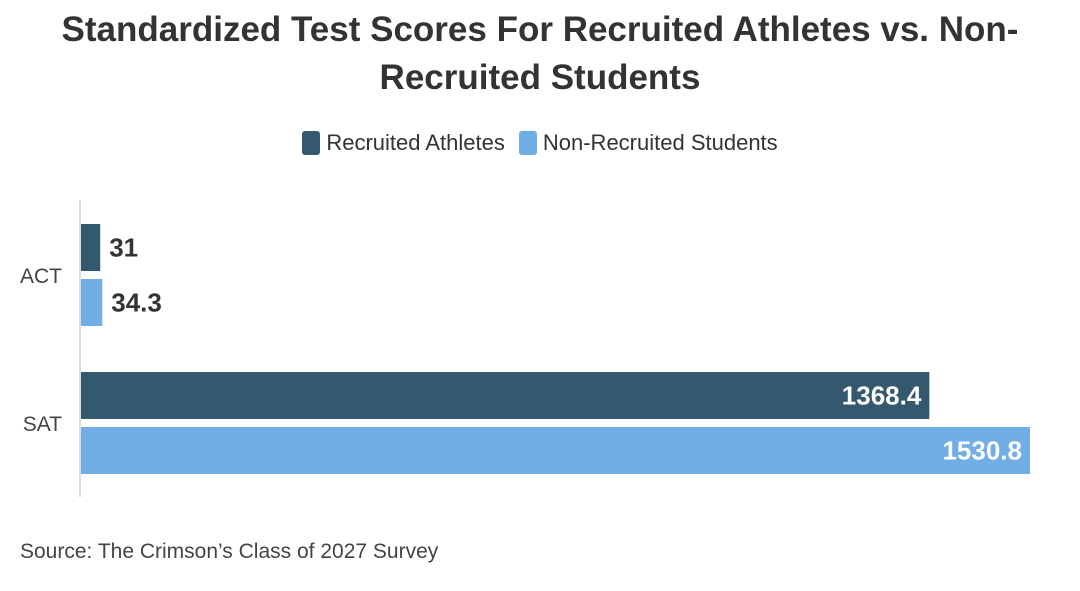 The image size is (1080, 591). Describe the element at coordinates (527, 143) in the screenshot. I see `legend-swatch-non-recruited-students` at that location.